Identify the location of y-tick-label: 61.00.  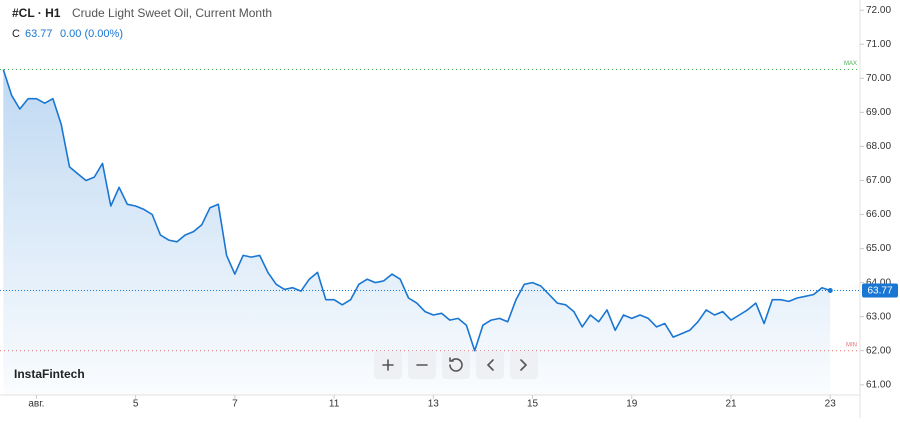
(878, 384).